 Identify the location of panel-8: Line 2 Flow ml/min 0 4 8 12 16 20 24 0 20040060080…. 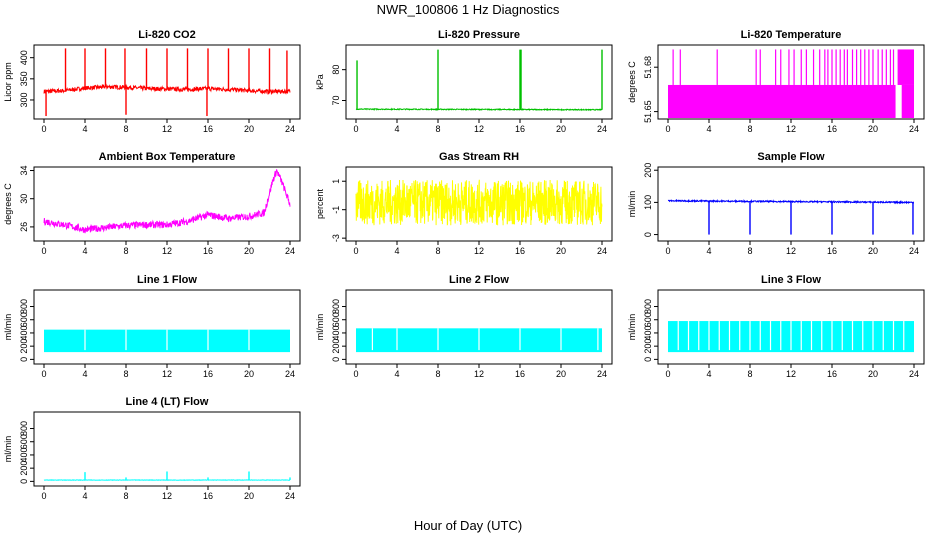
(464, 326).